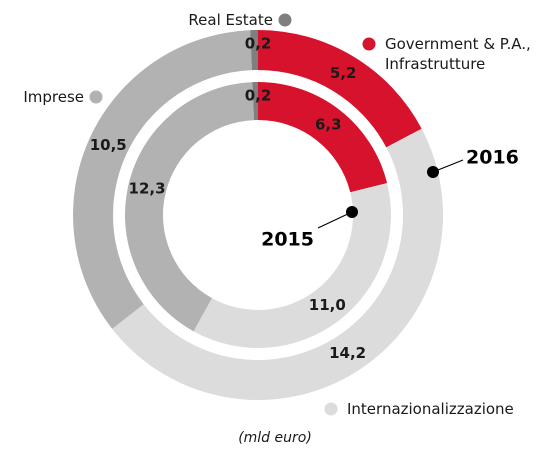 The image size is (552, 451). I want to click on legend-label: Imprese, so click(53, 97).